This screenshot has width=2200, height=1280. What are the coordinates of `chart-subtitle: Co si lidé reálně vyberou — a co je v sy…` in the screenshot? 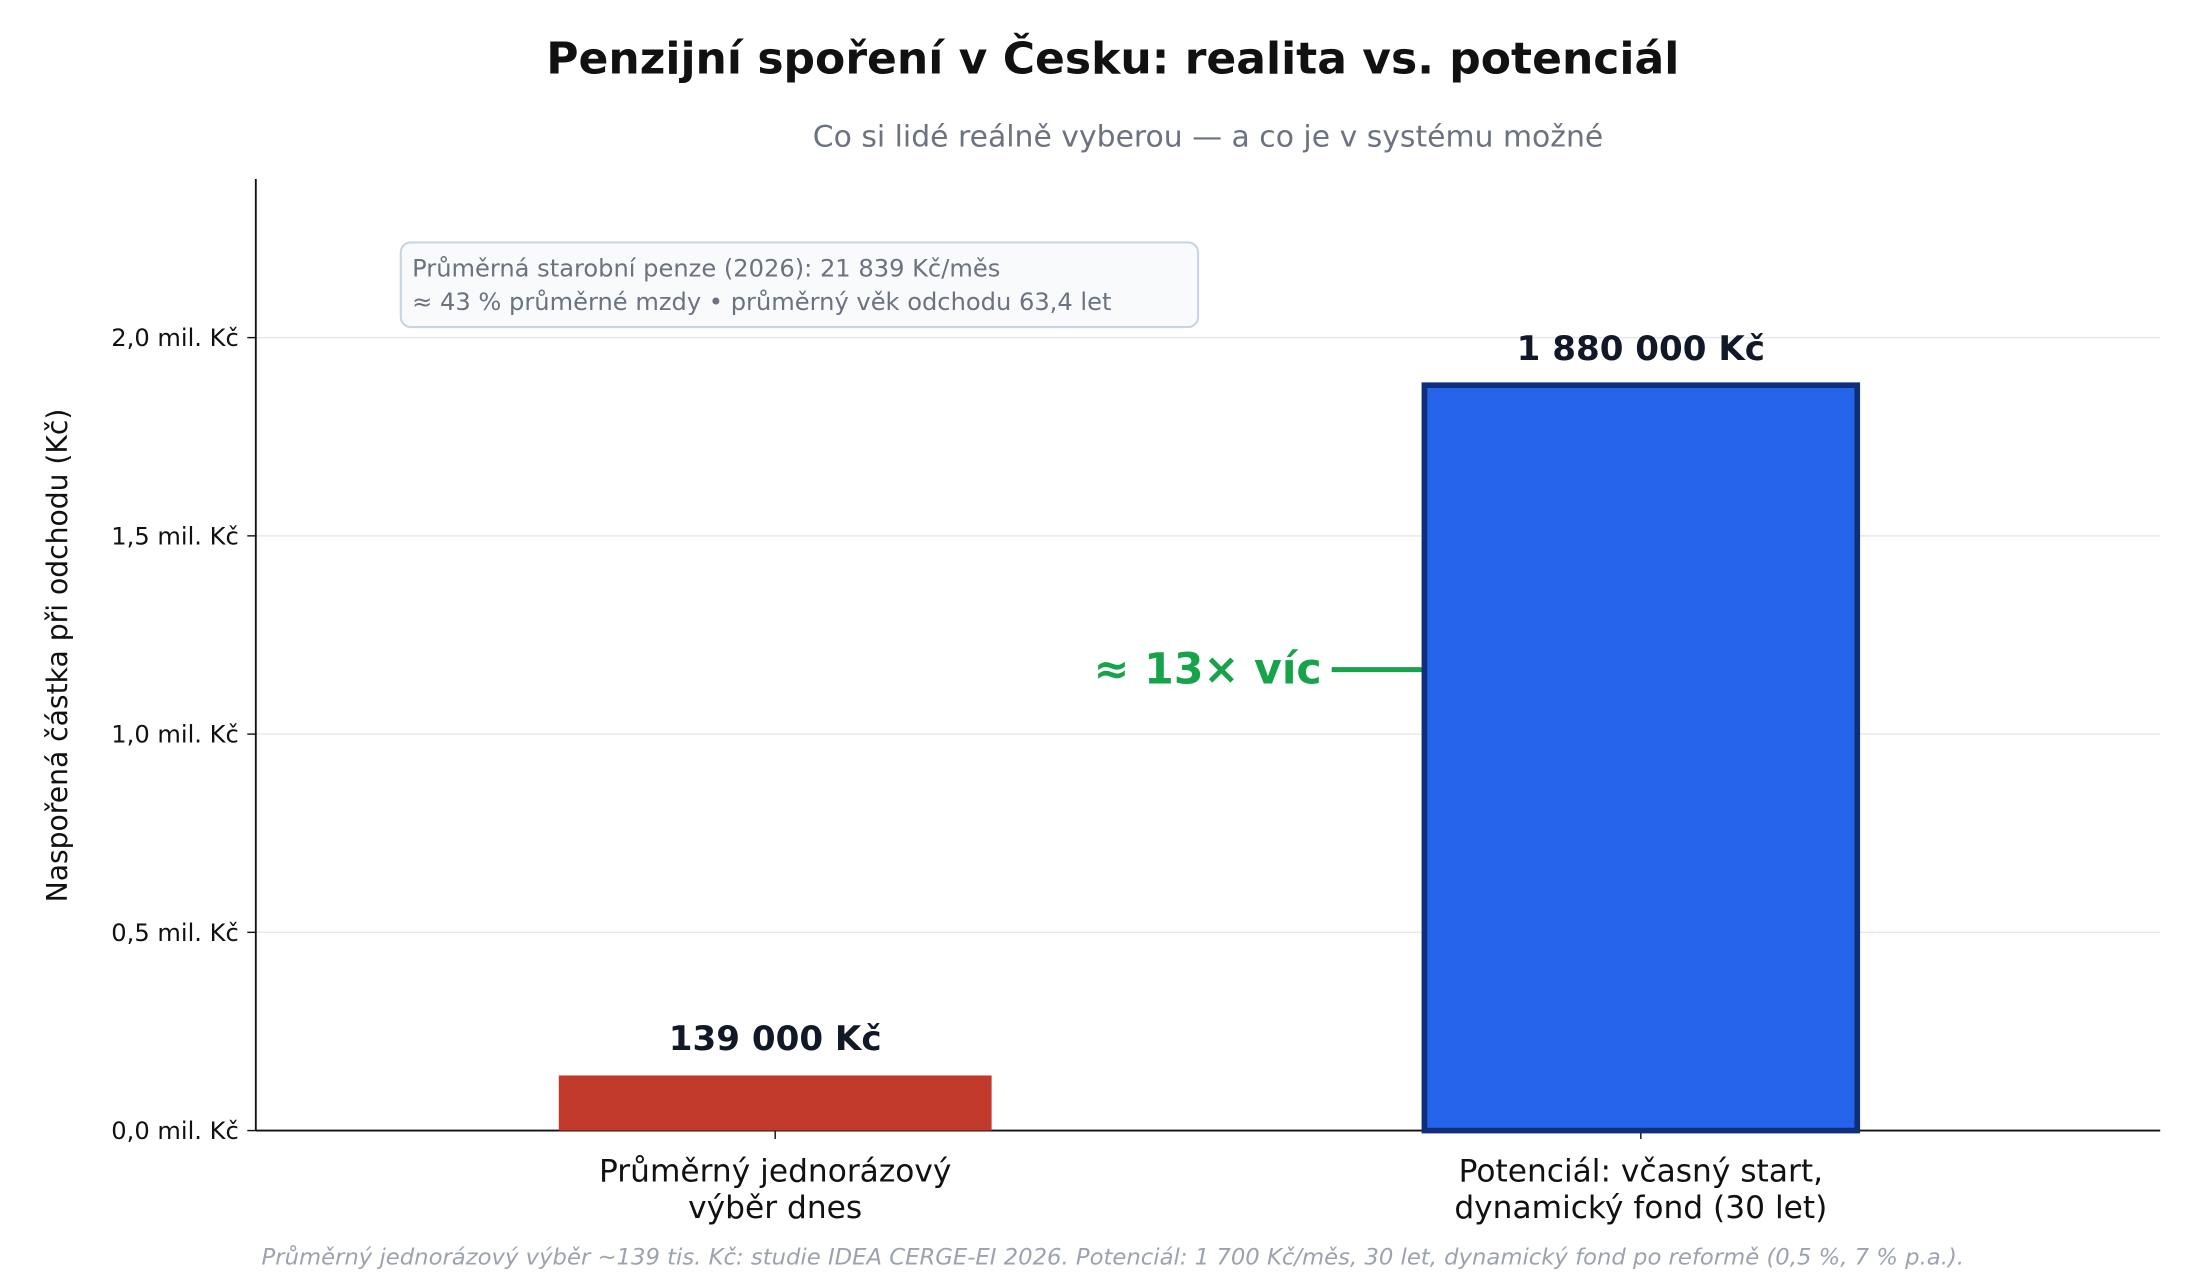 It's located at (1208, 137).